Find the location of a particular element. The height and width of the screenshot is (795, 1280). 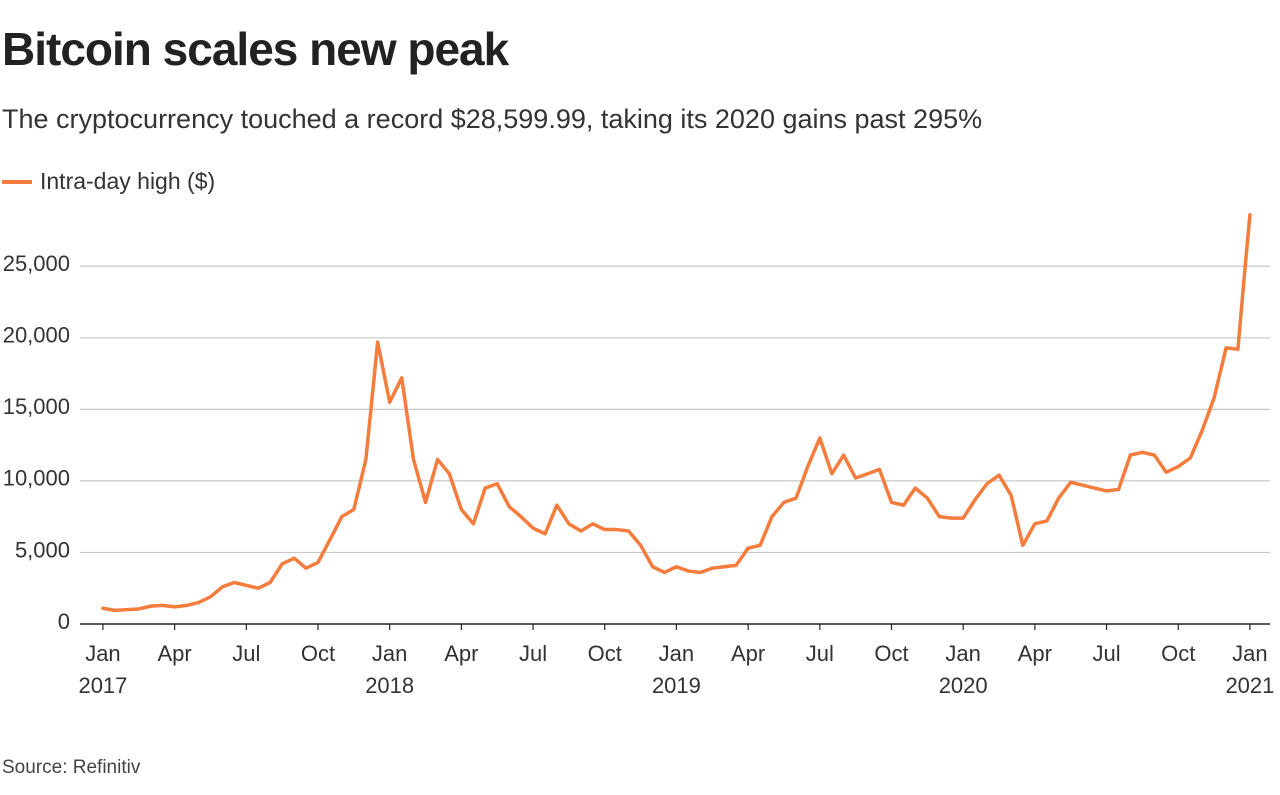

chart-title: Bitcoin scales new peak is located at coordinates (255, 49).